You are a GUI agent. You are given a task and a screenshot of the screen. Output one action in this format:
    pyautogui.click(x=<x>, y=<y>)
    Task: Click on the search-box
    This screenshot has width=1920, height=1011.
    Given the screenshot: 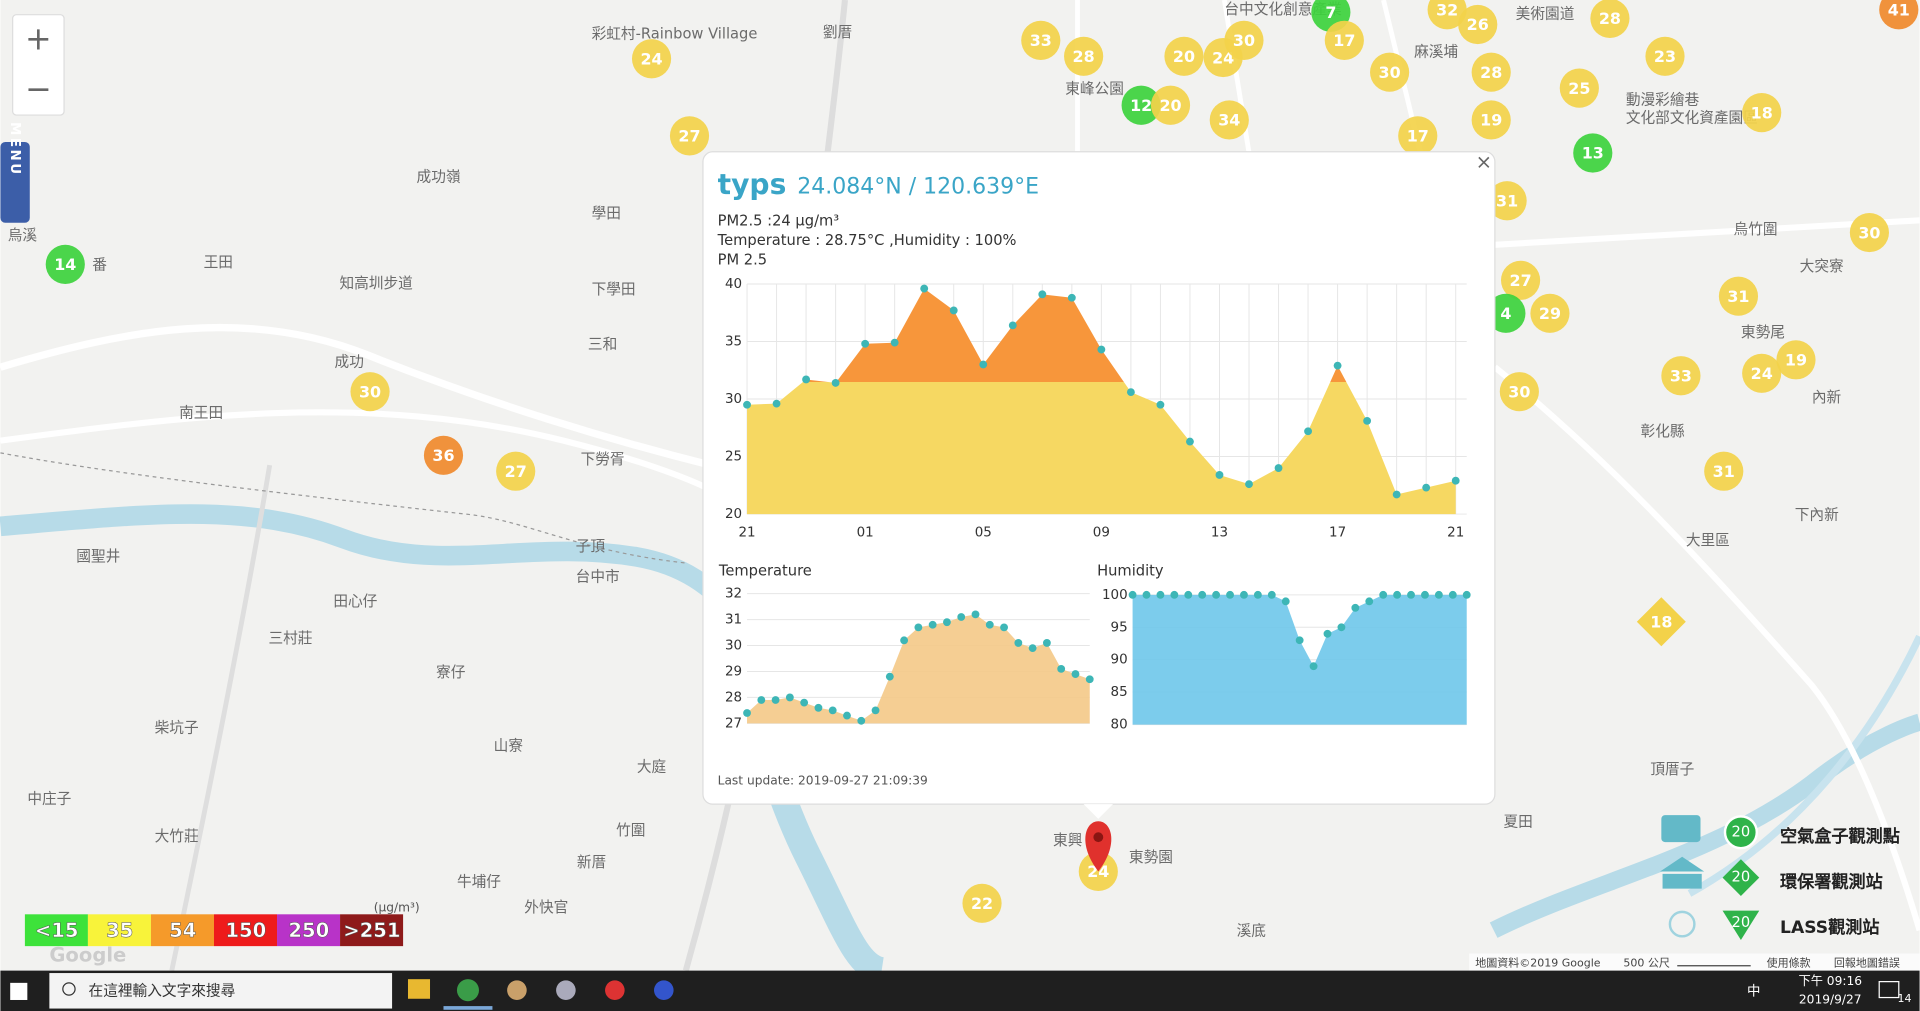 What is the action you would take?
    pyautogui.click(x=221, y=991)
    